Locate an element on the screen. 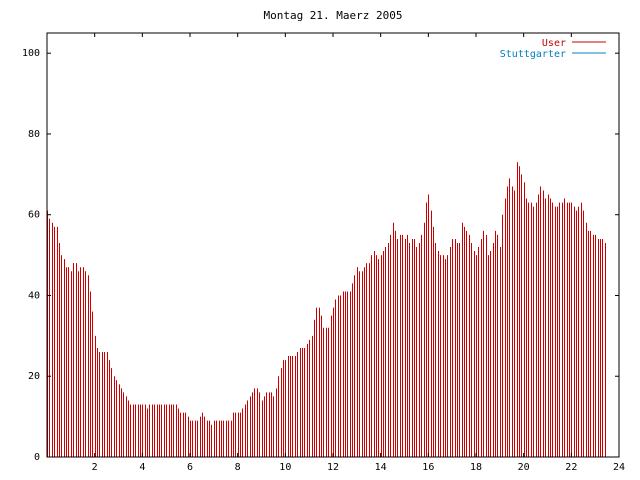 Image resolution: width=640 pixels, height=480 pixels. x-tick-label: 24 is located at coordinates (619, 467).